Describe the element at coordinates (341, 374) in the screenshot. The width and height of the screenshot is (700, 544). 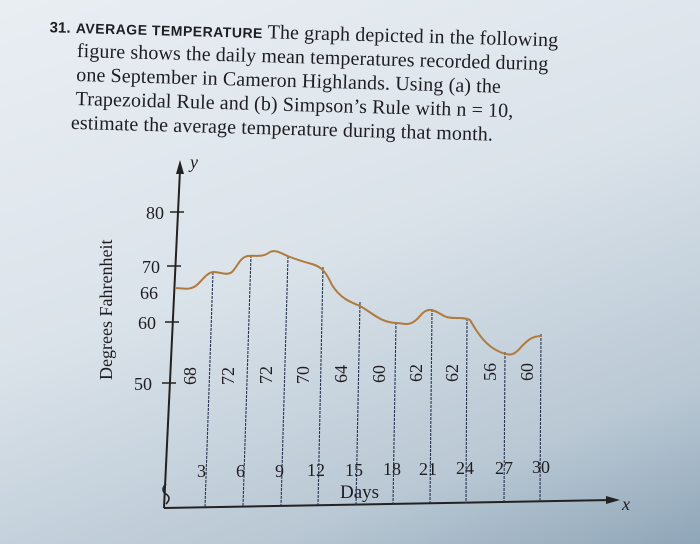
I see `svg-text: 64` at that location.